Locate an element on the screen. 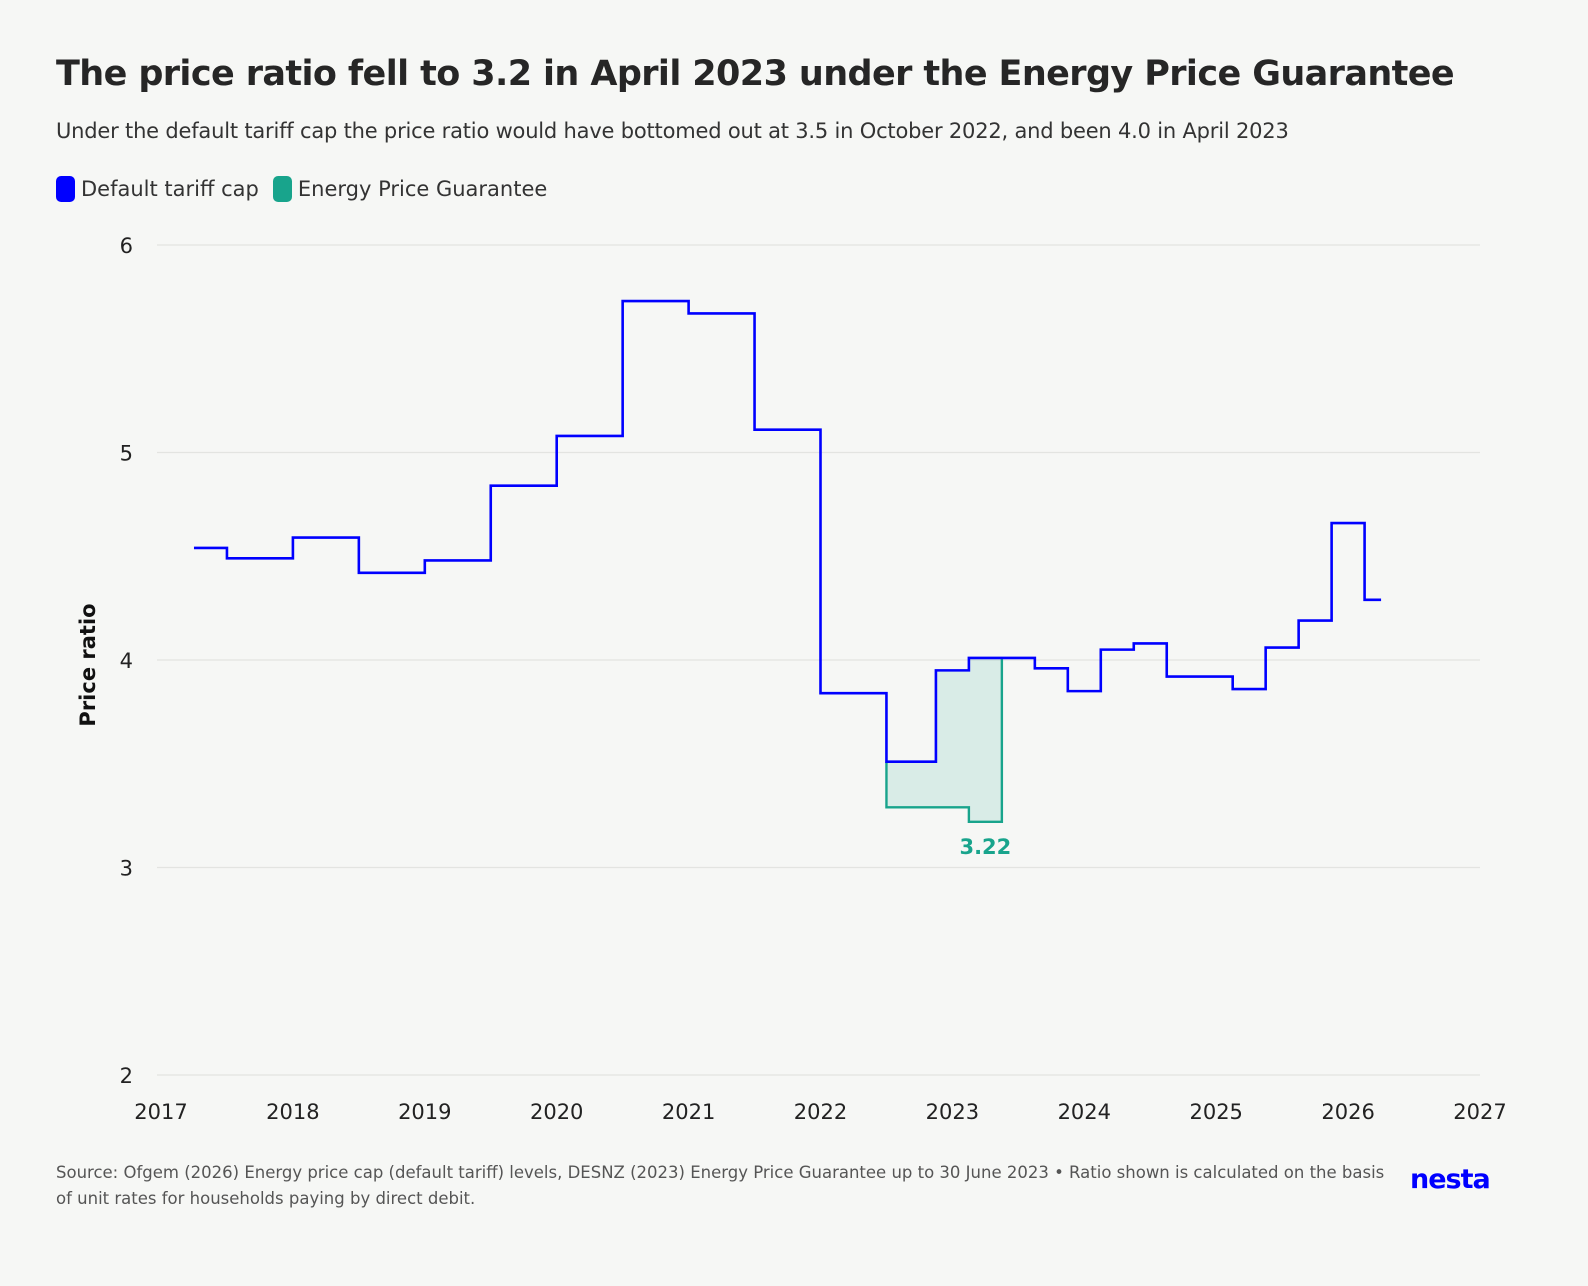  y-tick-label-2: 2 is located at coordinates (126, 1076).